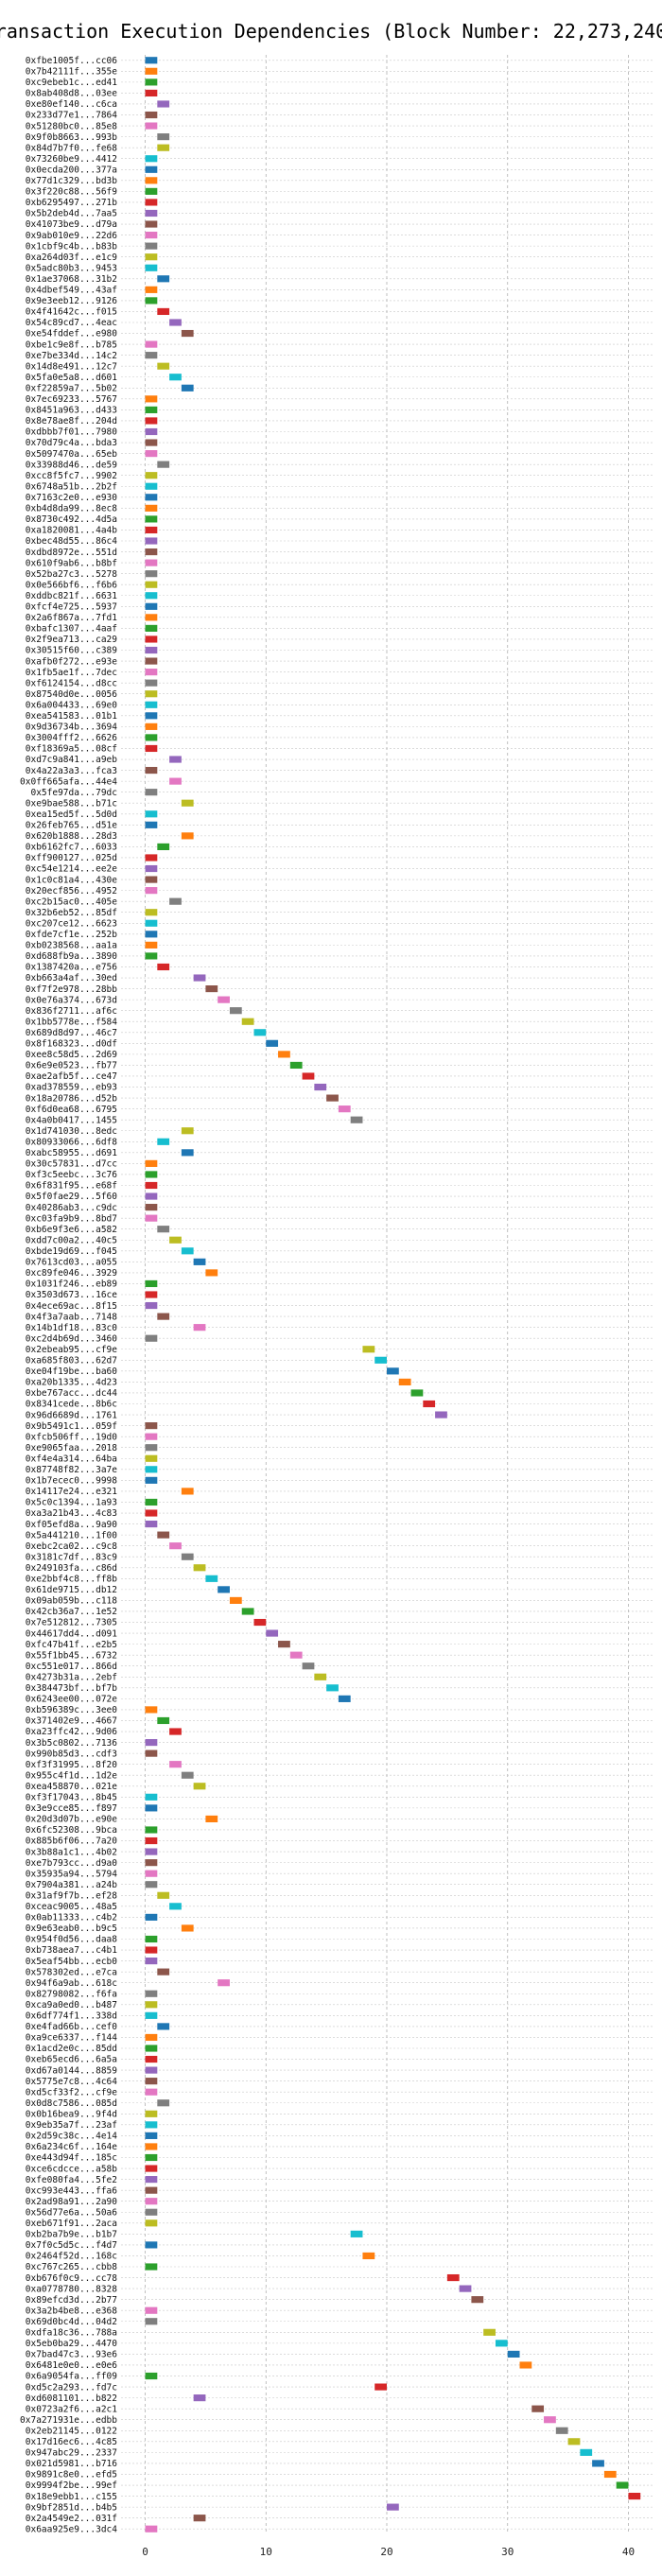 This screenshot has height=2576, width=662. Describe the element at coordinates (72, 1448) in the screenshot. I see `y-tick-label: 0xe9065faa...2018` at that location.